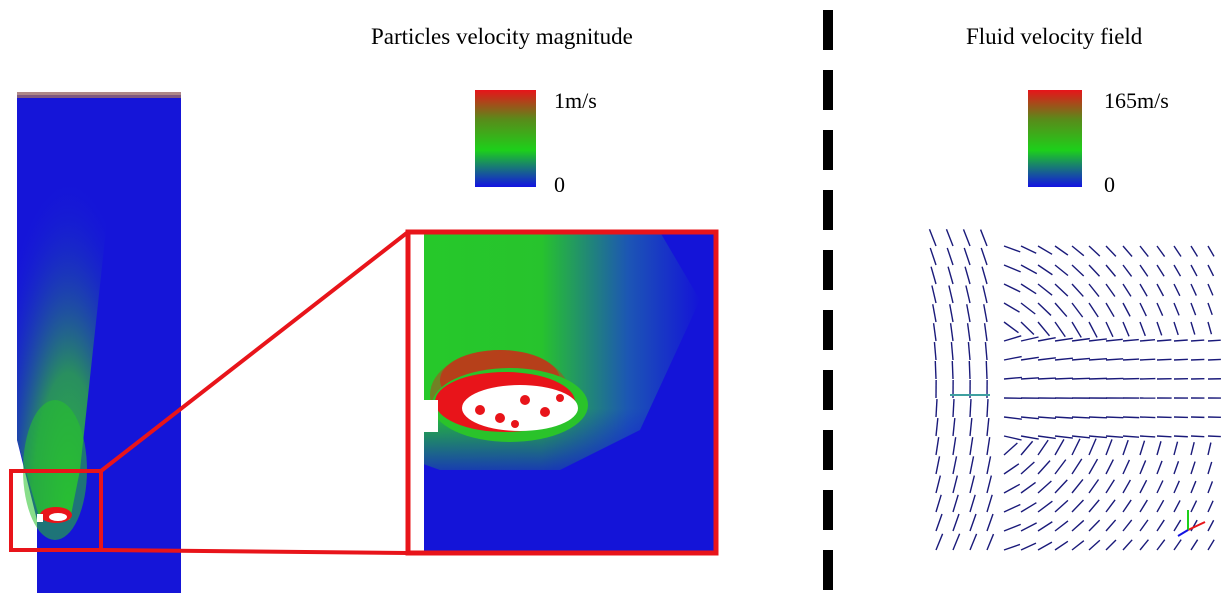 The width and height of the screenshot is (1221, 598). Describe the element at coordinates (1136, 100) in the screenshot. I see `fluid-colorbar-max: 165m/s` at that location.